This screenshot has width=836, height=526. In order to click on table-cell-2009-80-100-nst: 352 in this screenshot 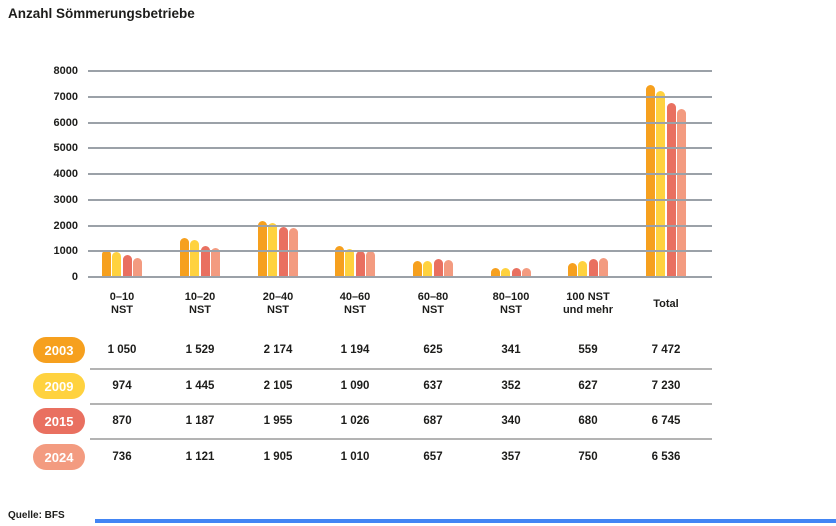, I will do `click(511, 386)`.